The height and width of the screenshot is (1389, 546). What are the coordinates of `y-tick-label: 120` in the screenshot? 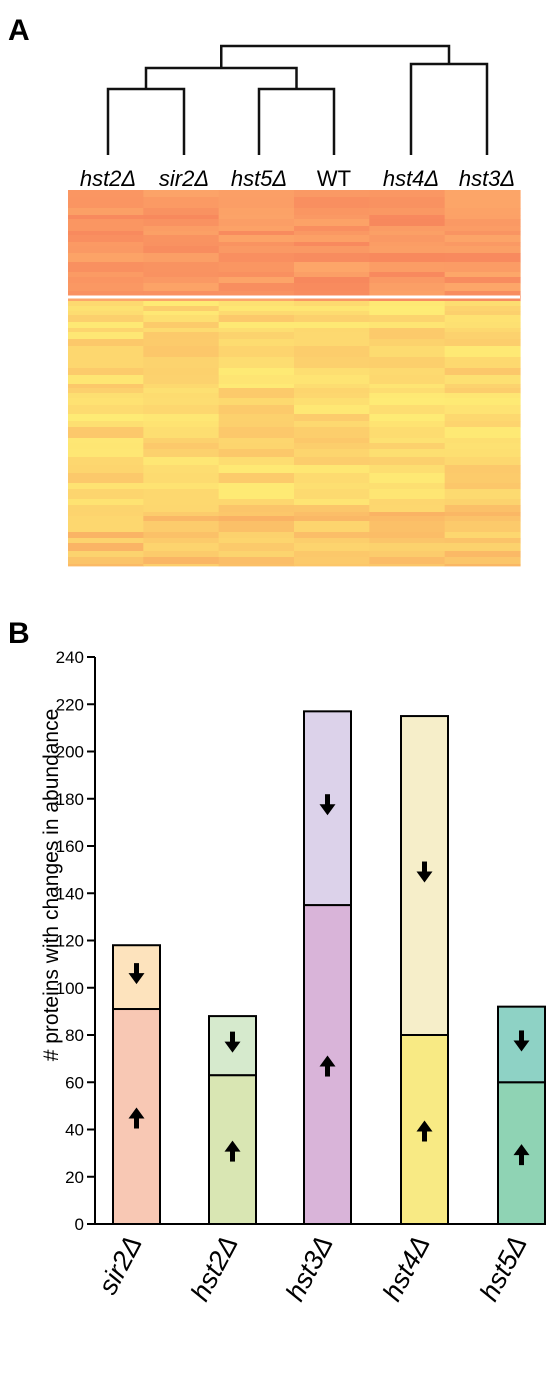 It's located at (70, 941).